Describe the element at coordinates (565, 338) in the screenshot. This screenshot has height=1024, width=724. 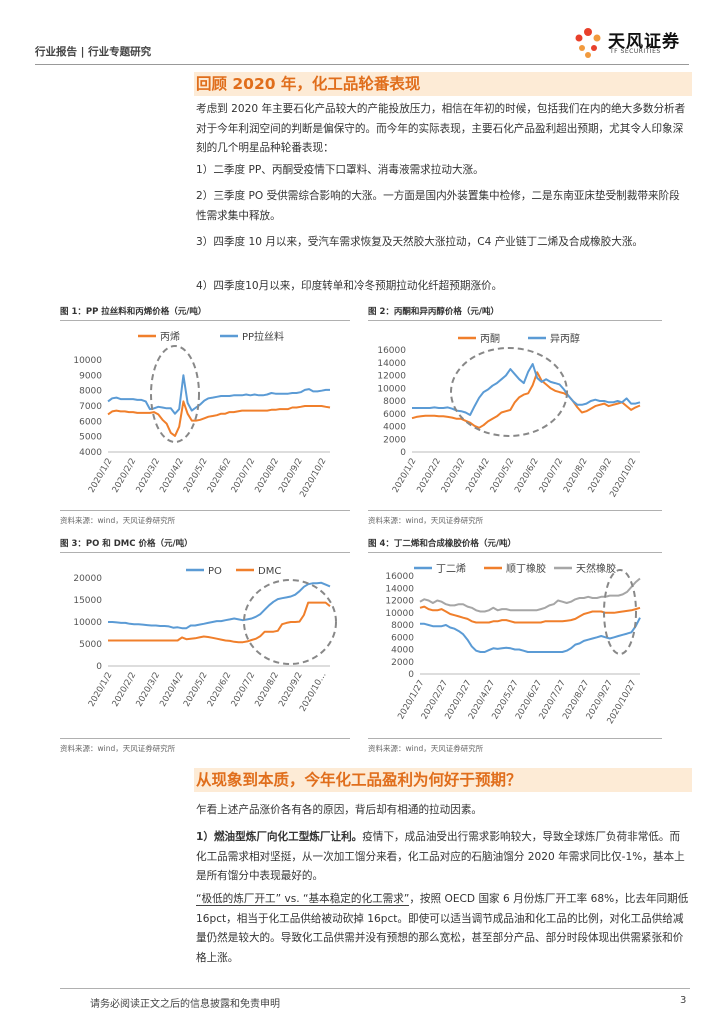
I see `legend-label: 异丙醇` at that location.